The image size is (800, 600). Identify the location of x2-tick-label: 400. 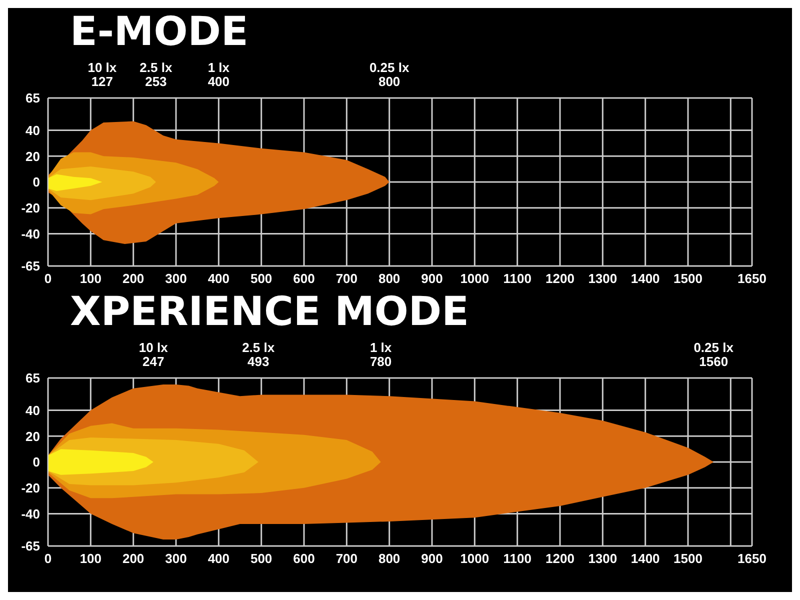
(219, 81).